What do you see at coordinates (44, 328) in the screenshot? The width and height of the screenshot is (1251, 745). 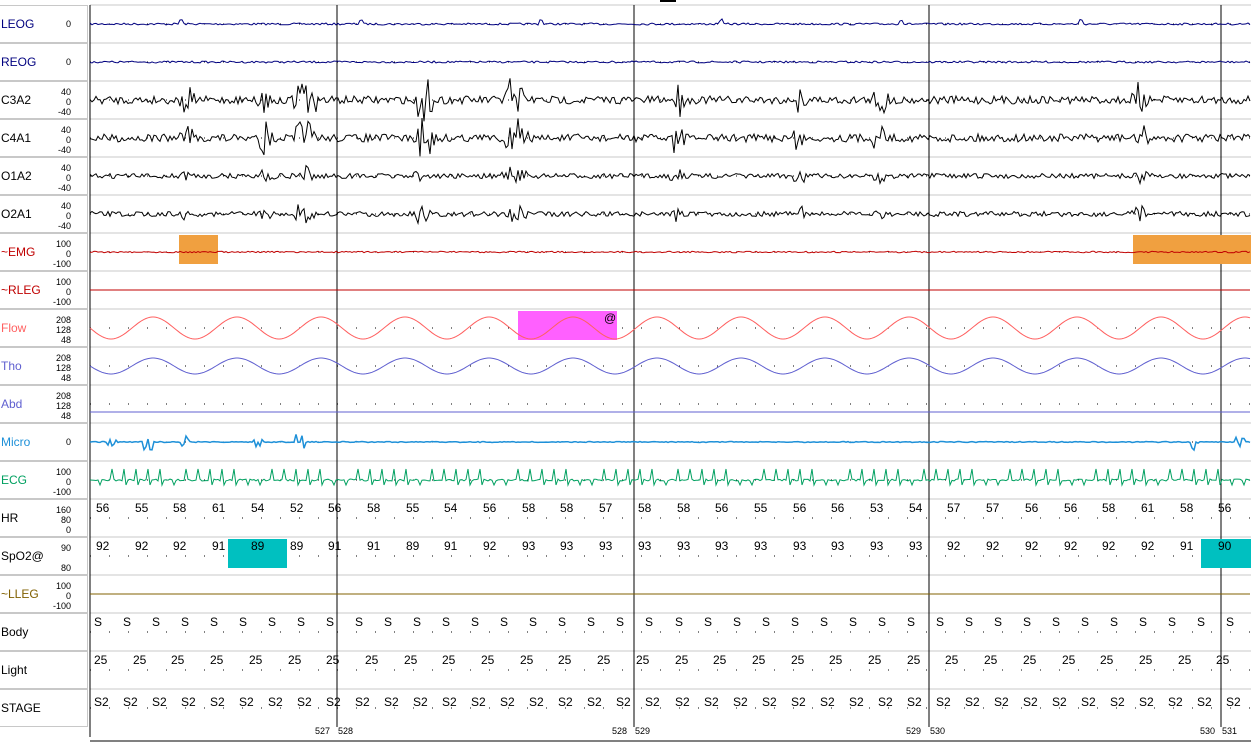 I see `channel-label-flow: Flow 208 128 48` at bounding box center [44, 328].